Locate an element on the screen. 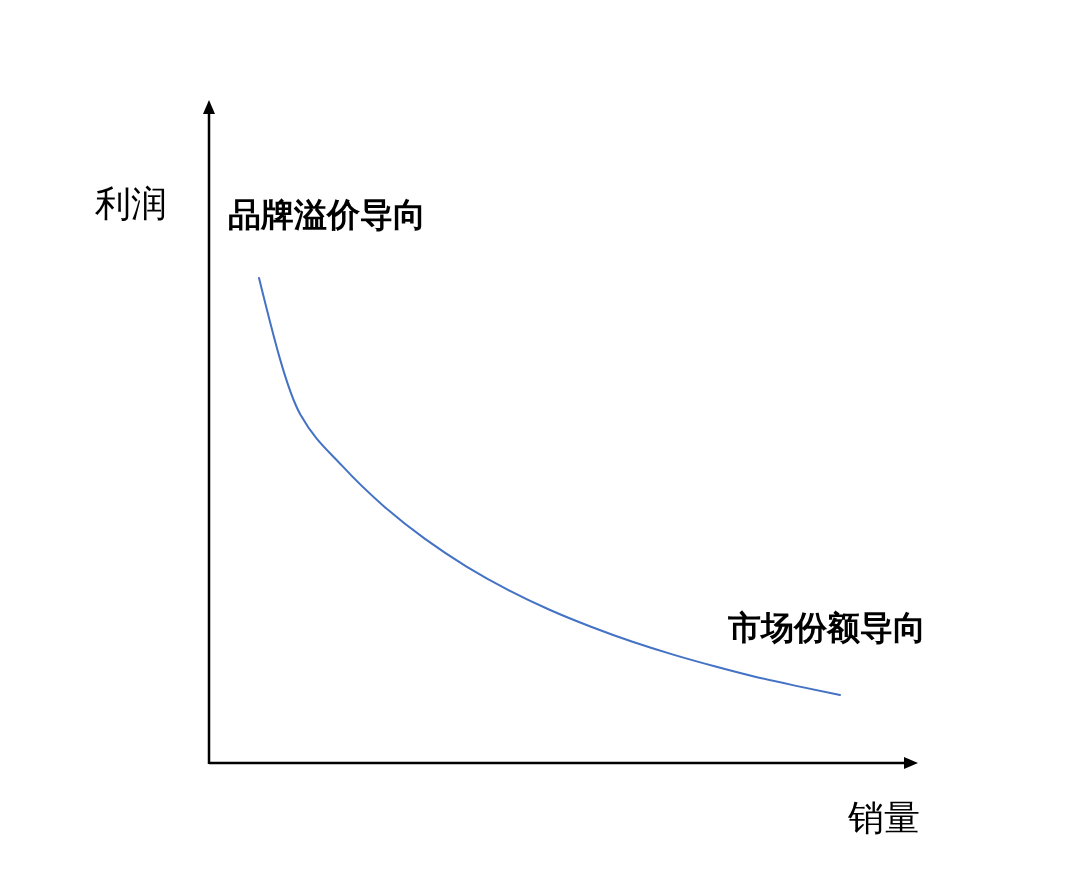  x-axis-title: 销量 is located at coordinates (884, 817).